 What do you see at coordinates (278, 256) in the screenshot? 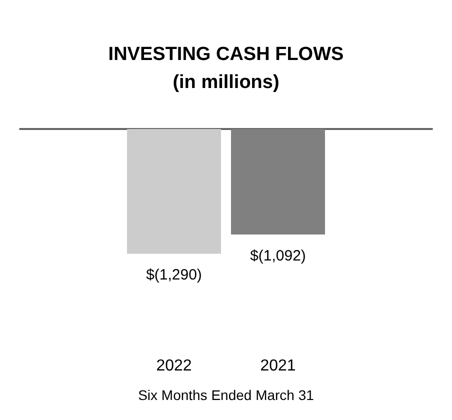
I see `data-label: $(1,092)` at bounding box center [278, 256].